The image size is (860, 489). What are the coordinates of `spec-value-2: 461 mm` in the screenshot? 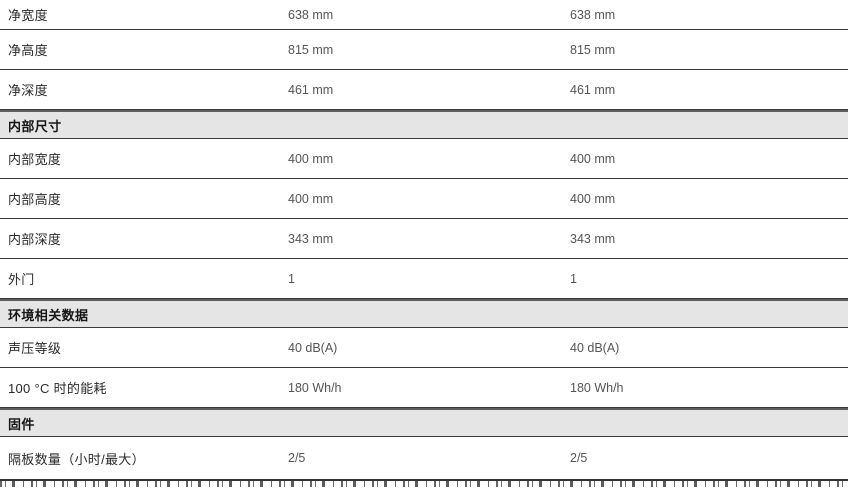 It's located at (593, 89).